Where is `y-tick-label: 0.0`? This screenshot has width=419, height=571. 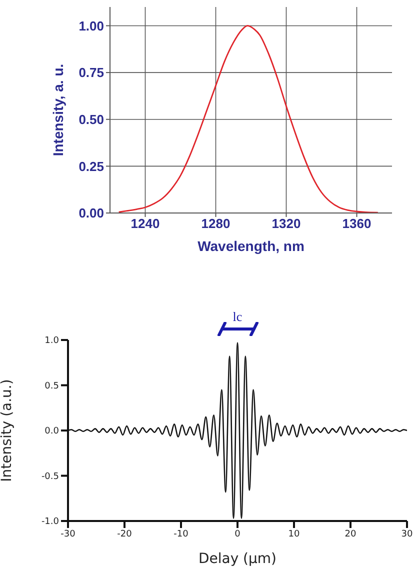
y-tick-label: 0.0 is located at coordinates (52, 431).